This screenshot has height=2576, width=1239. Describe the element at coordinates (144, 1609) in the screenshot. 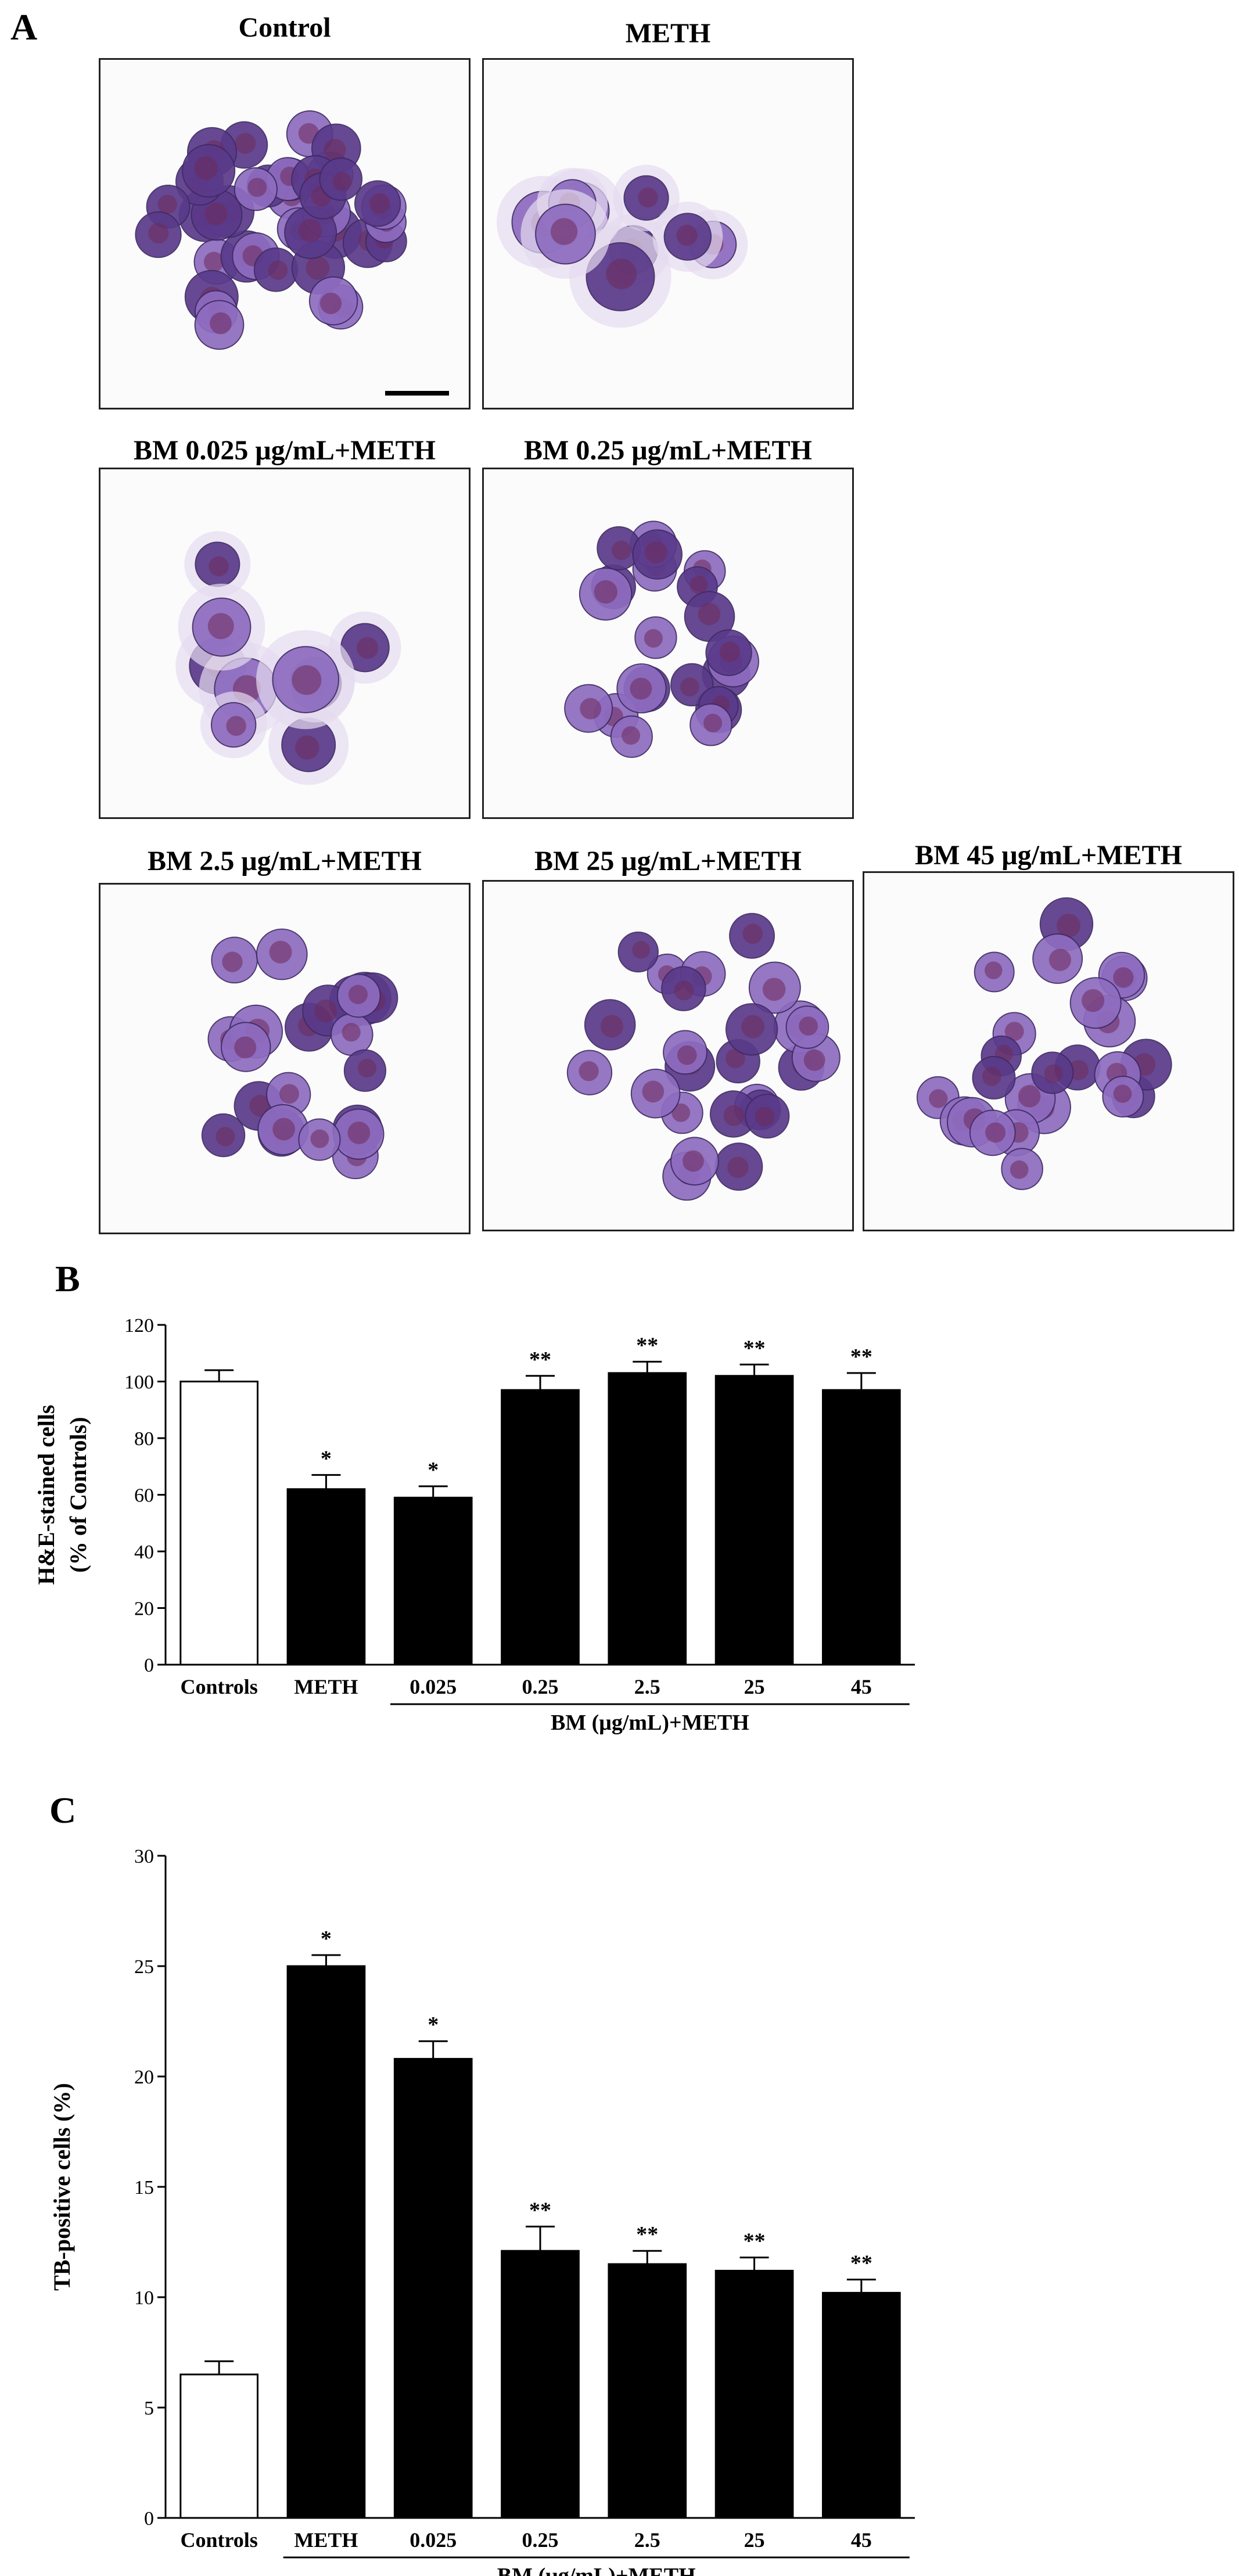

I see `y-tick-label: 20` at that location.